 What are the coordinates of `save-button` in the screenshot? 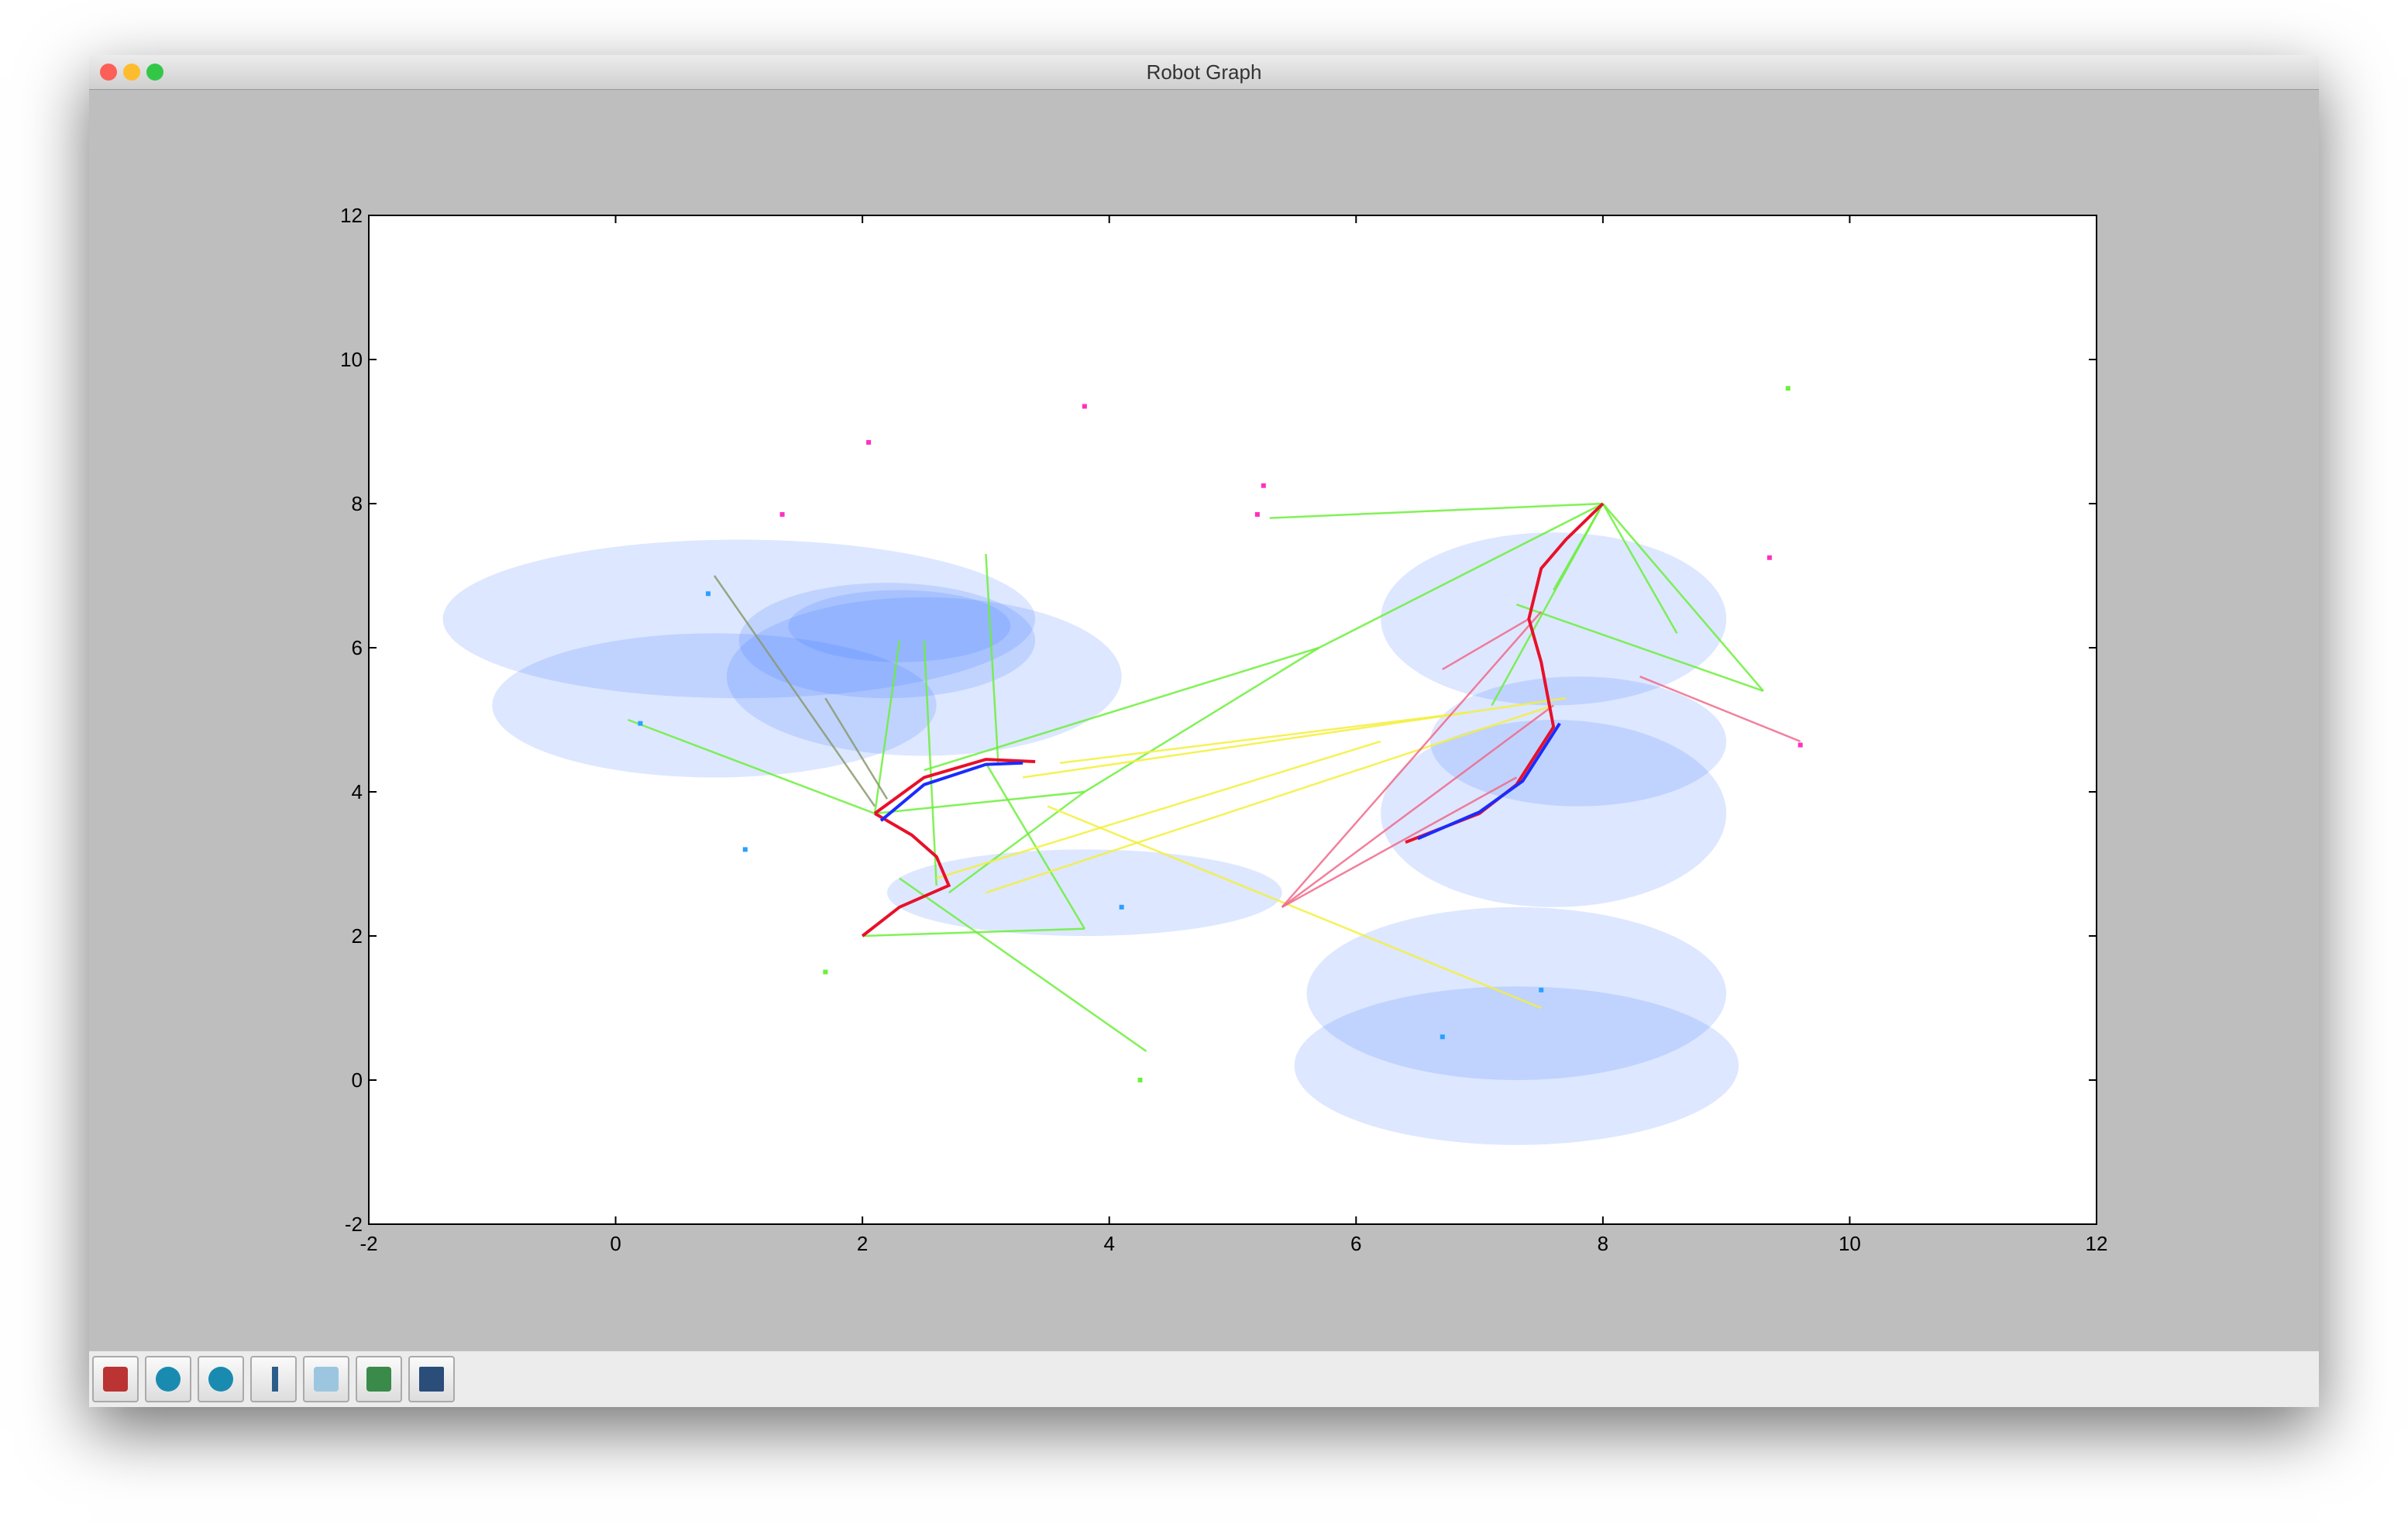 It's located at (432, 1379).